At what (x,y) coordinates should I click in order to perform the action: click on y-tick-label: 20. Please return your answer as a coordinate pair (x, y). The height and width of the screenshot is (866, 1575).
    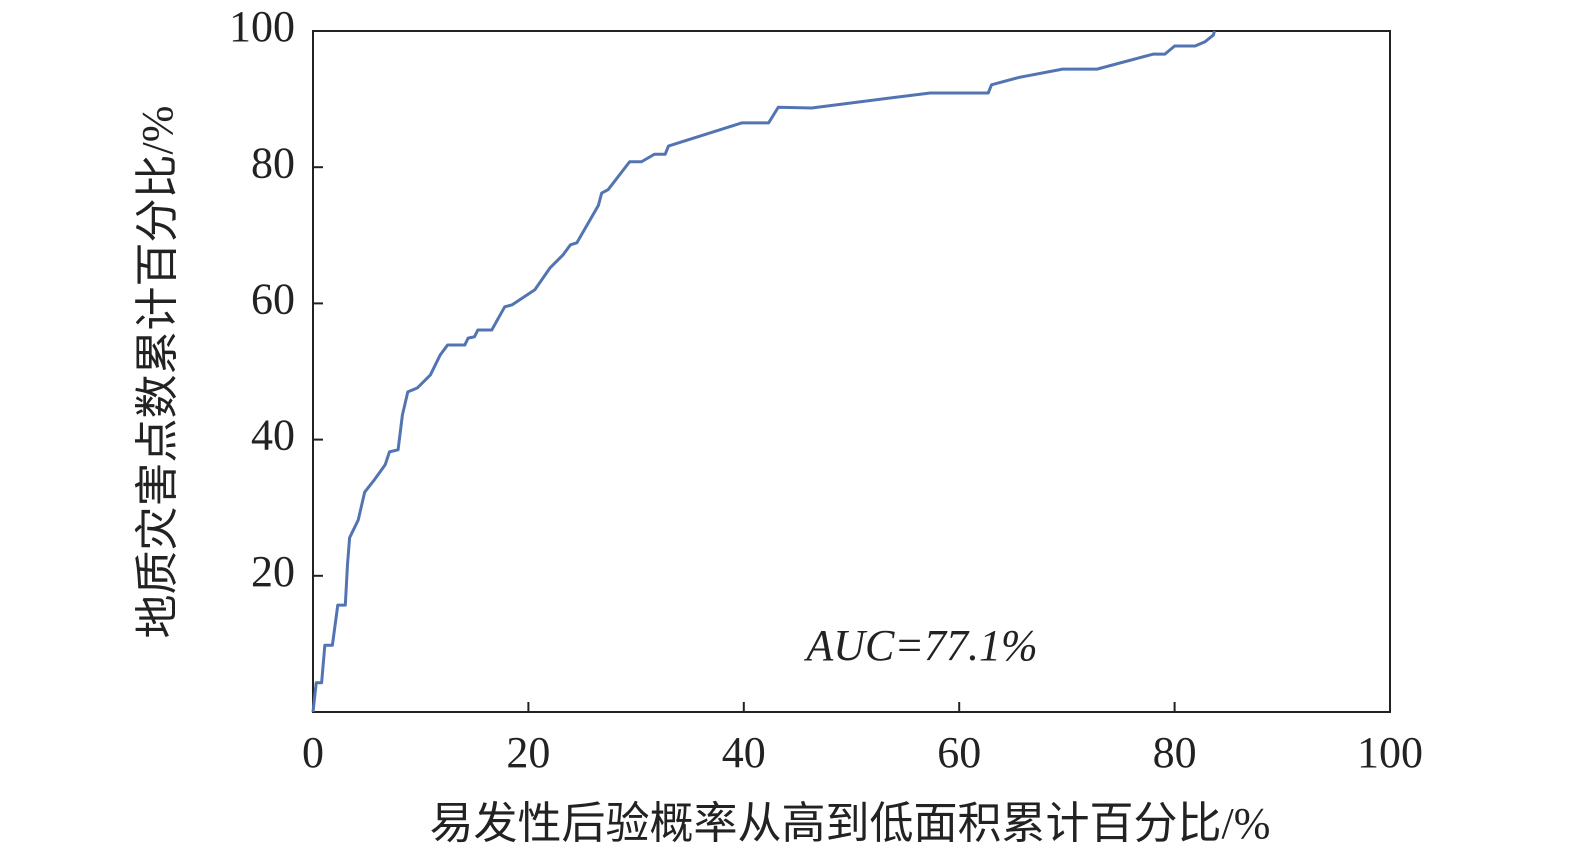
    Looking at the image, I should click on (273, 571).